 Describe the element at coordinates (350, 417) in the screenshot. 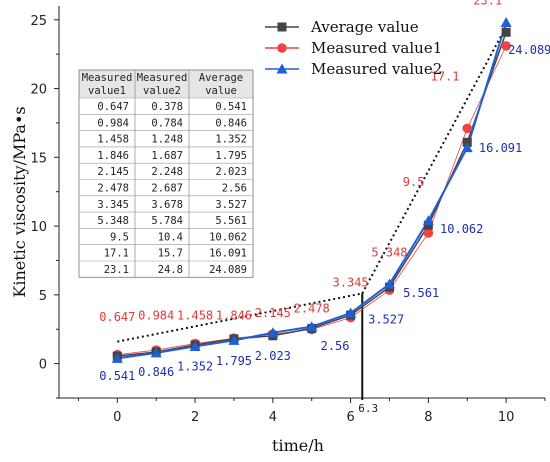

I see `x-tick-label: 6` at that location.